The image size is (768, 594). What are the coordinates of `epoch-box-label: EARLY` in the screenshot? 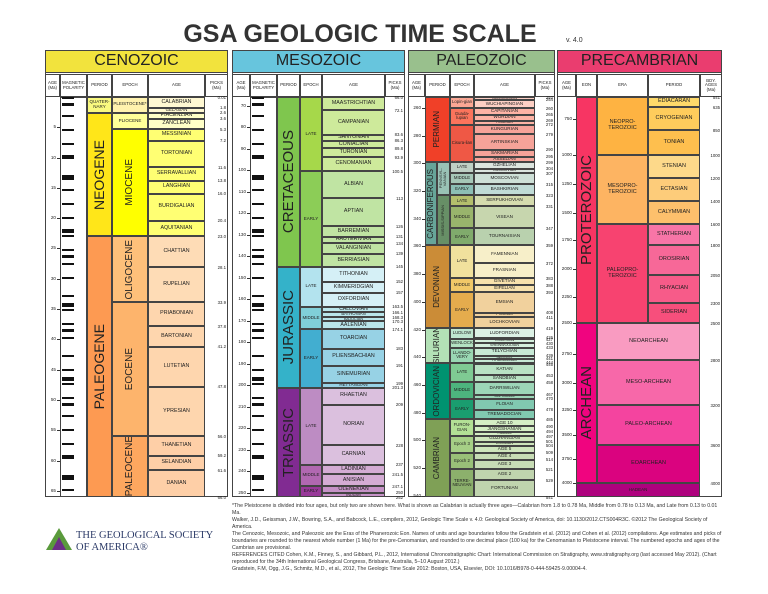 It's located at (462, 236).